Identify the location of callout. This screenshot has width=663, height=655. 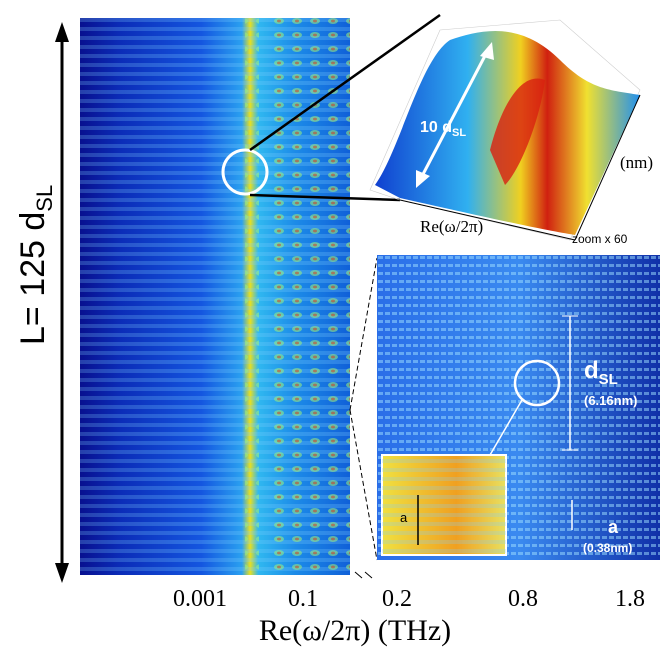
(506, 427).